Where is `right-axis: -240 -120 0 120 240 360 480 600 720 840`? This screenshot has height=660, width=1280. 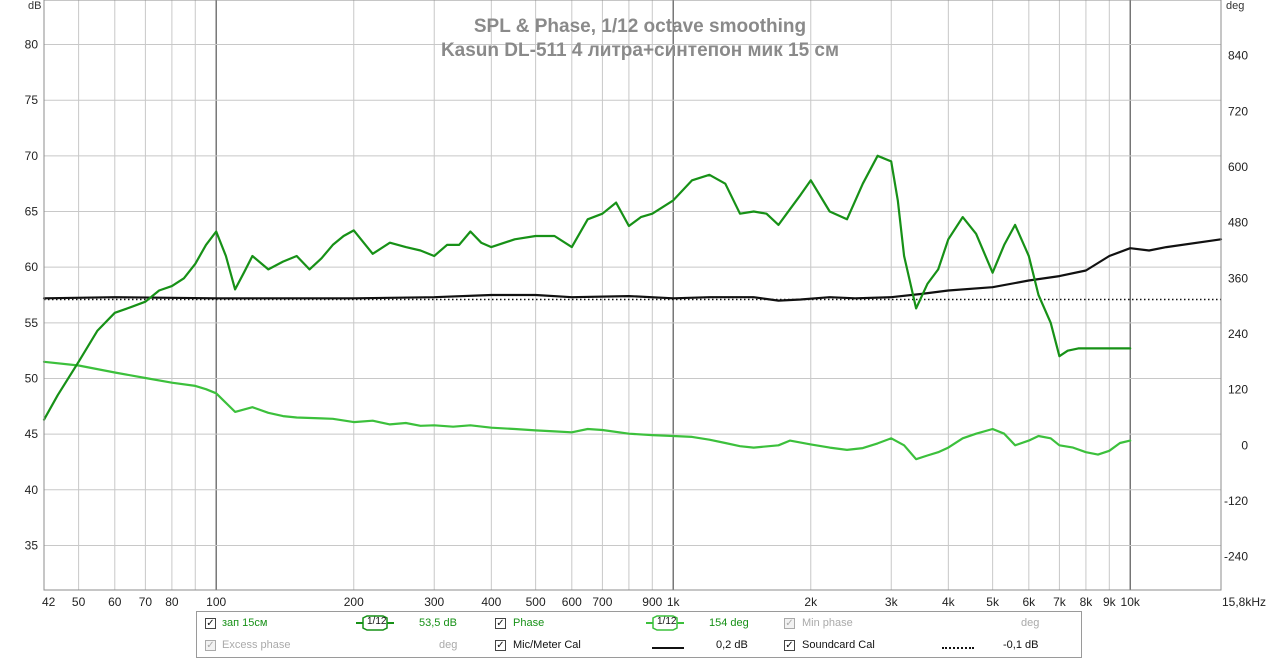
right-axis: -240 -120 0 120 240 360 480 600 720 840 is located at coordinates (1236, 306).